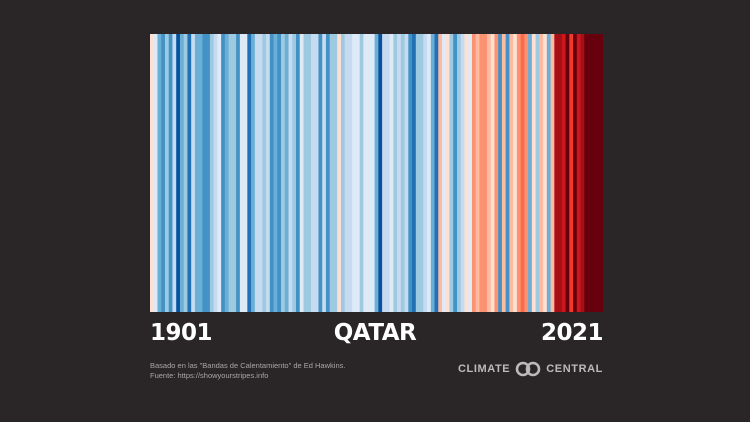 This screenshot has height=422, width=750. What do you see at coordinates (492, 173) in the screenshot?
I see `stripe-1992` at bounding box center [492, 173].